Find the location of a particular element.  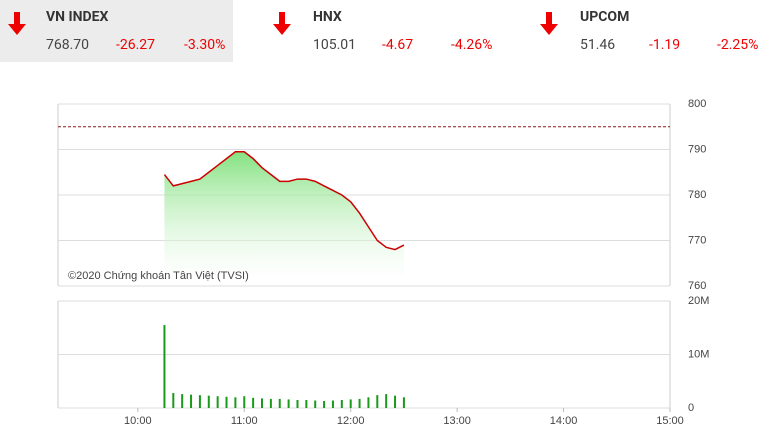

price-line is located at coordinates (284, 201).